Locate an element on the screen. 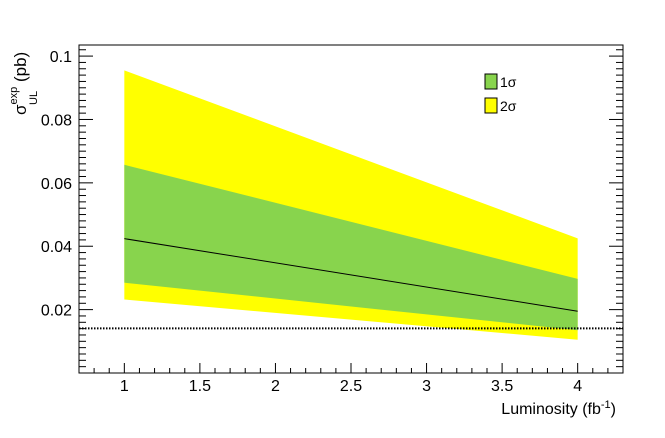 The height and width of the screenshot is (438, 665). x-axis-label-main: Luminosity (fb is located at coordinates (551, 409).